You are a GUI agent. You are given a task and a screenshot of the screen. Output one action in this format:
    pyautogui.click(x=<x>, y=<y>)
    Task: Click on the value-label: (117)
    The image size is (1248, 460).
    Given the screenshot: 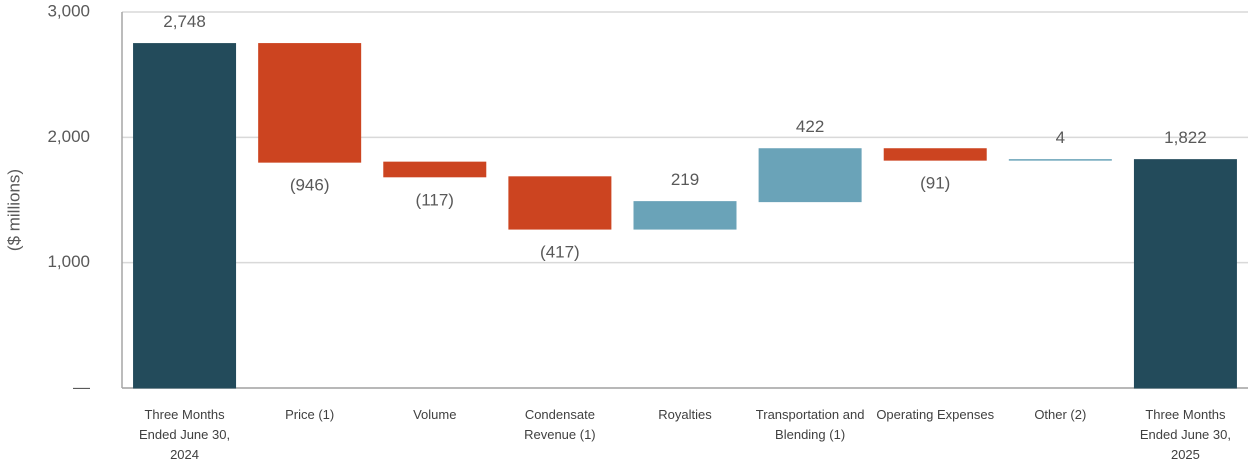 What is the action you would take?
    pyautogui.click(x=435, y=199)
    